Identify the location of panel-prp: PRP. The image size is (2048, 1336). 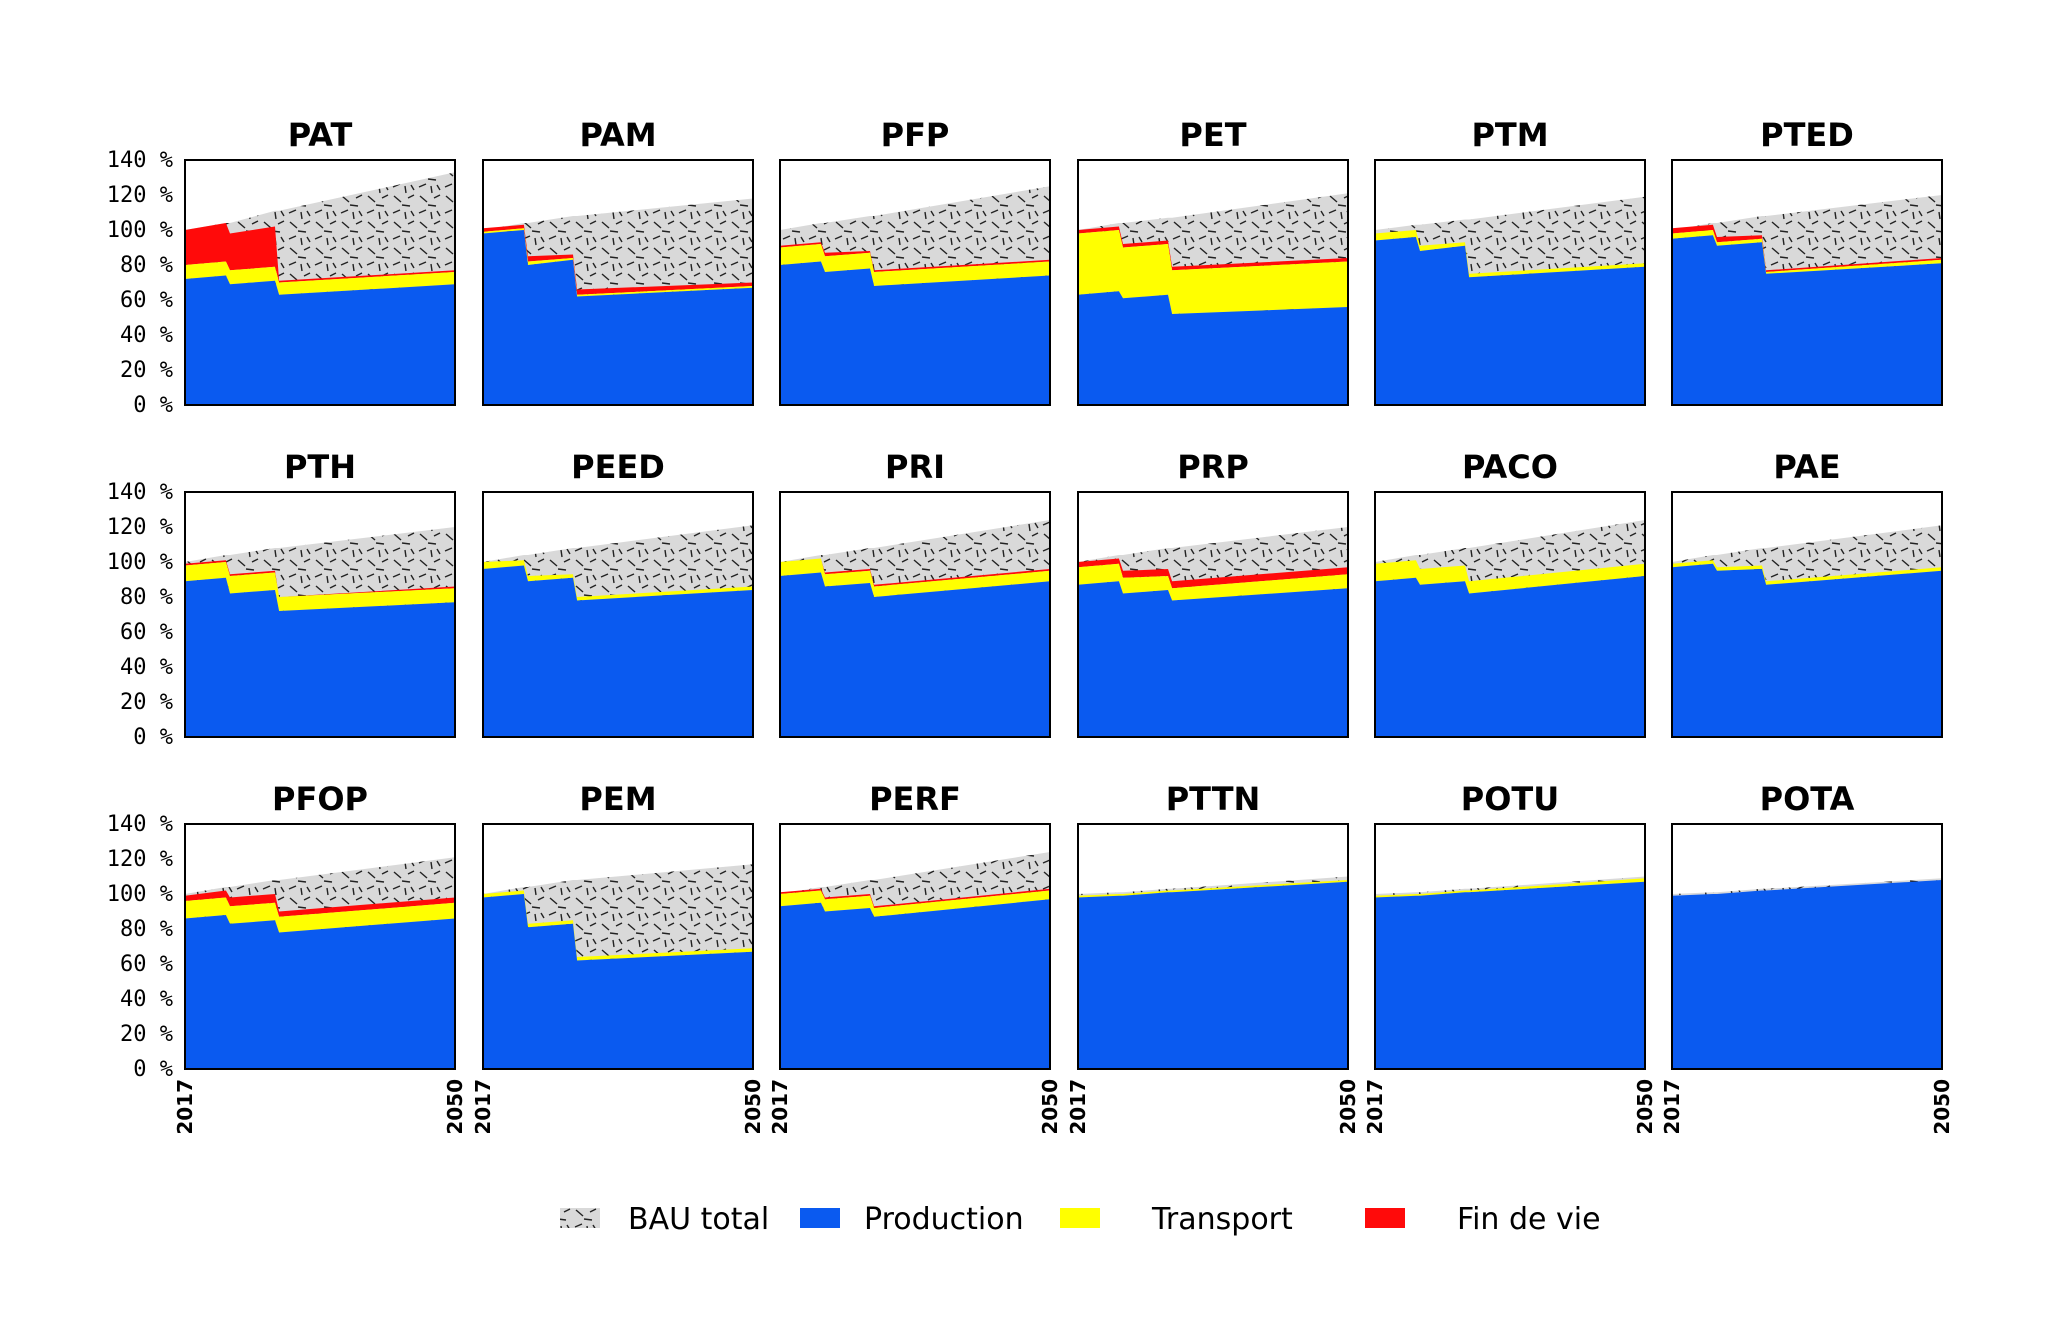
(1213, 593).